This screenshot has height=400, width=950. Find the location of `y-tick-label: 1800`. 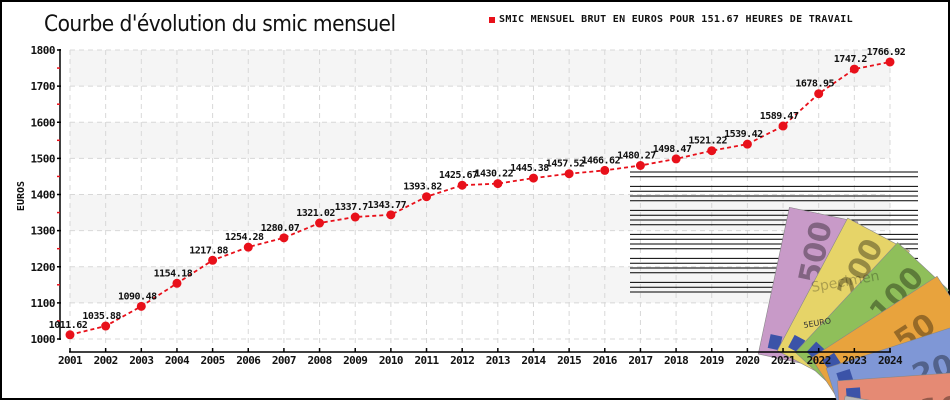

y-tick-label: 1800 is located at coordinates (43, 50).